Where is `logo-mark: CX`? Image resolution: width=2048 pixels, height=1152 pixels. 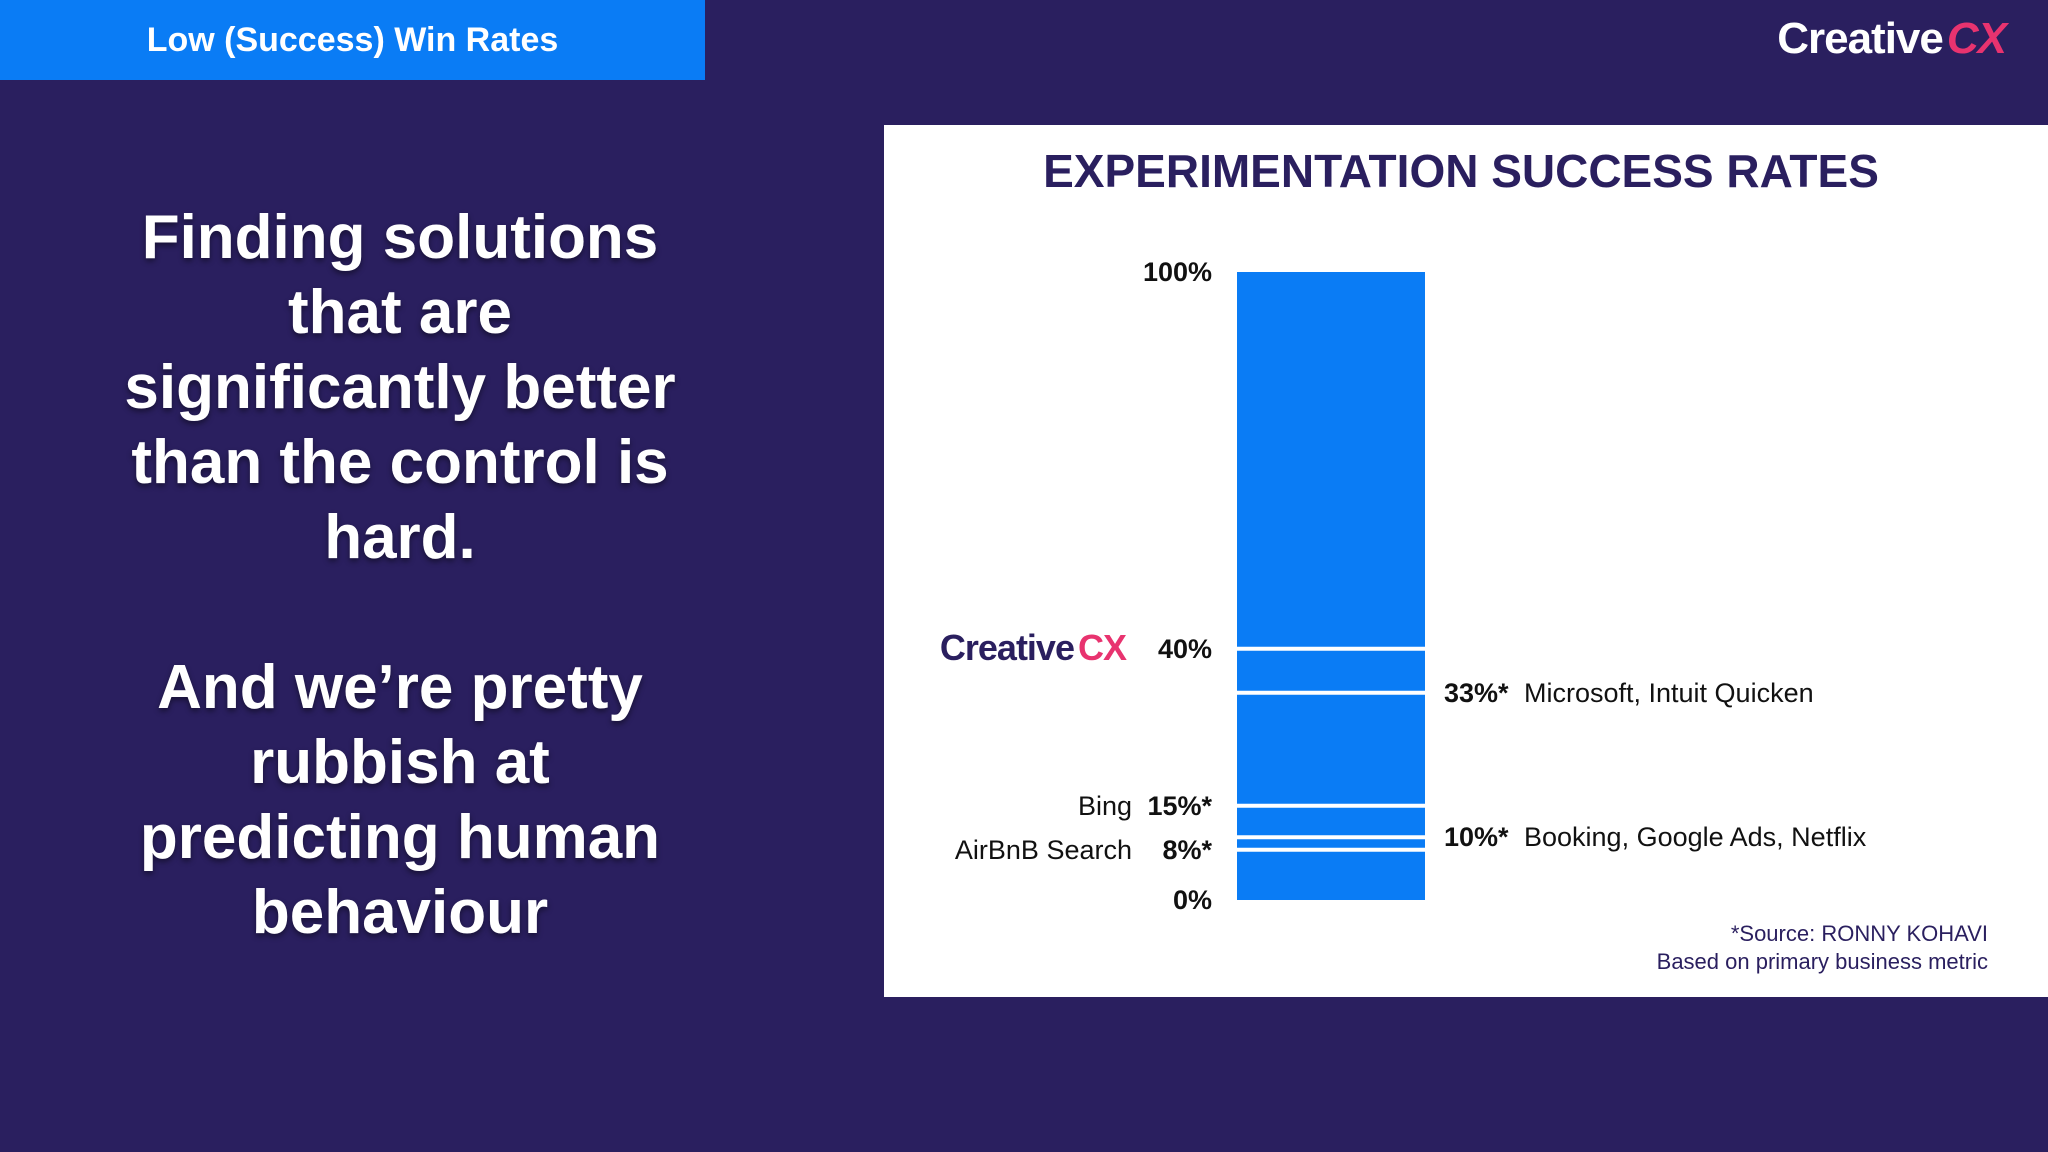
logo-mark: CX is located at coordinates (1976, 38).